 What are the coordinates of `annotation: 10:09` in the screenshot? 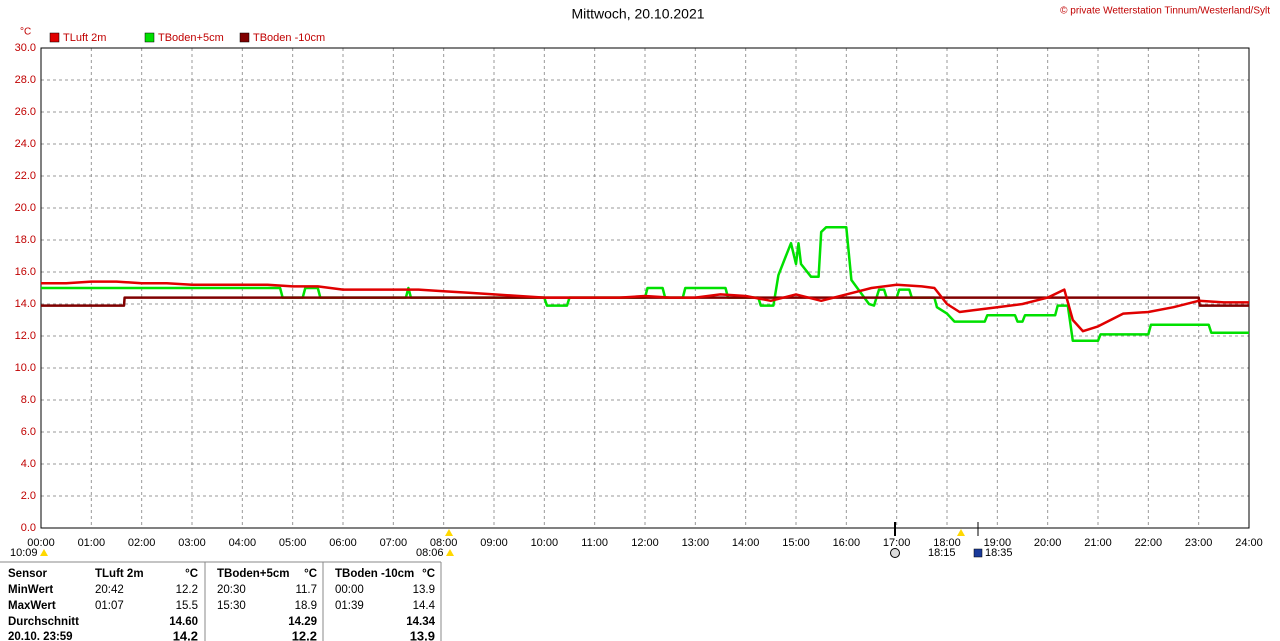 It's located at (24, 553).